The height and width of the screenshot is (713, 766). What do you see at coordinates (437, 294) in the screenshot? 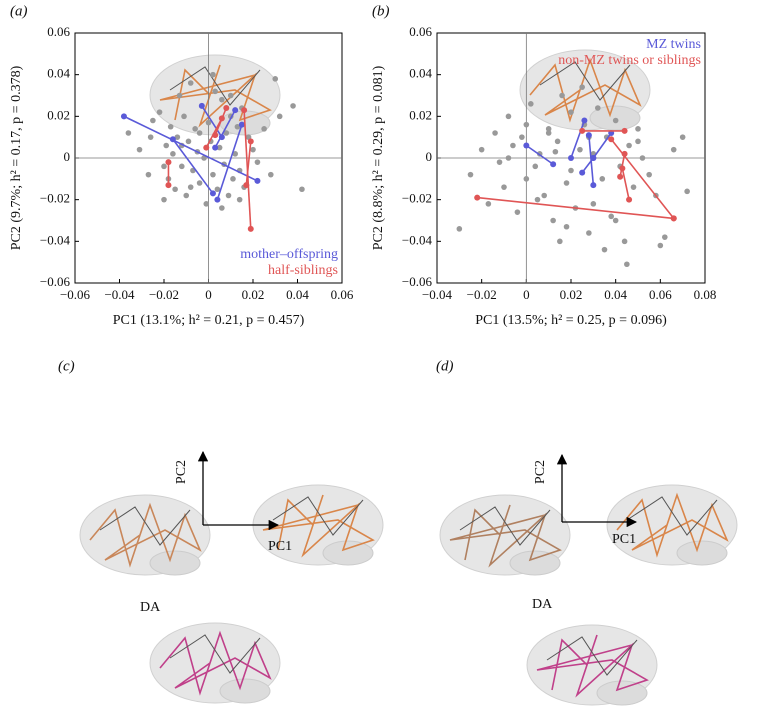
I see `x-tick-label: −0.04` at bounding box center [437, 294].